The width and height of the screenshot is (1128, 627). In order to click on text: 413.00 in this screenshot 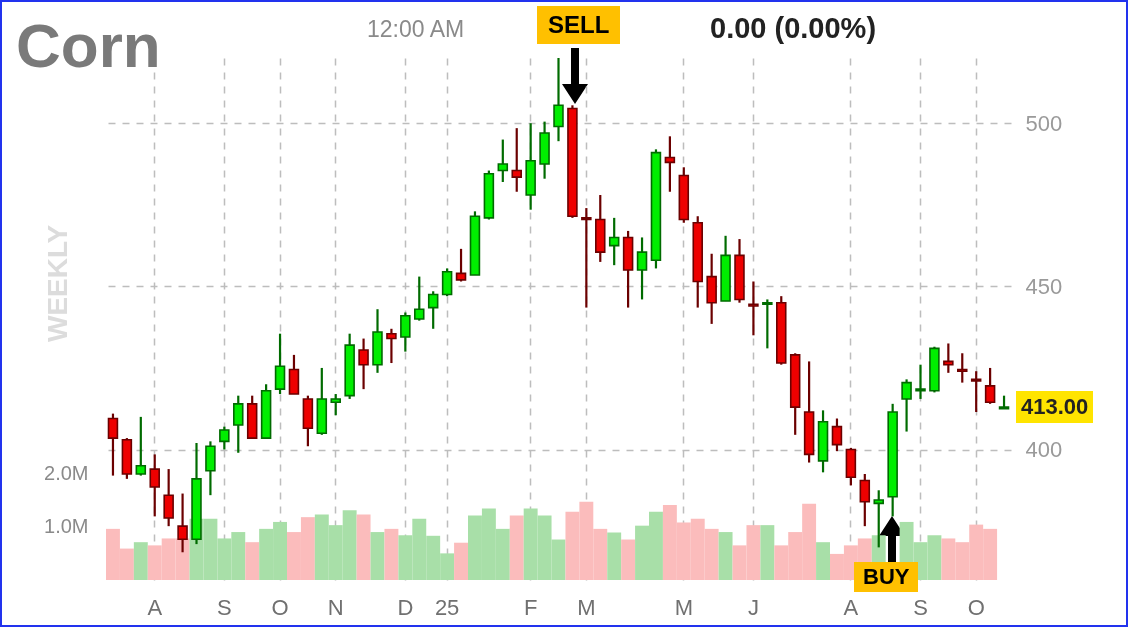, I will do `click(1055, 407)`.